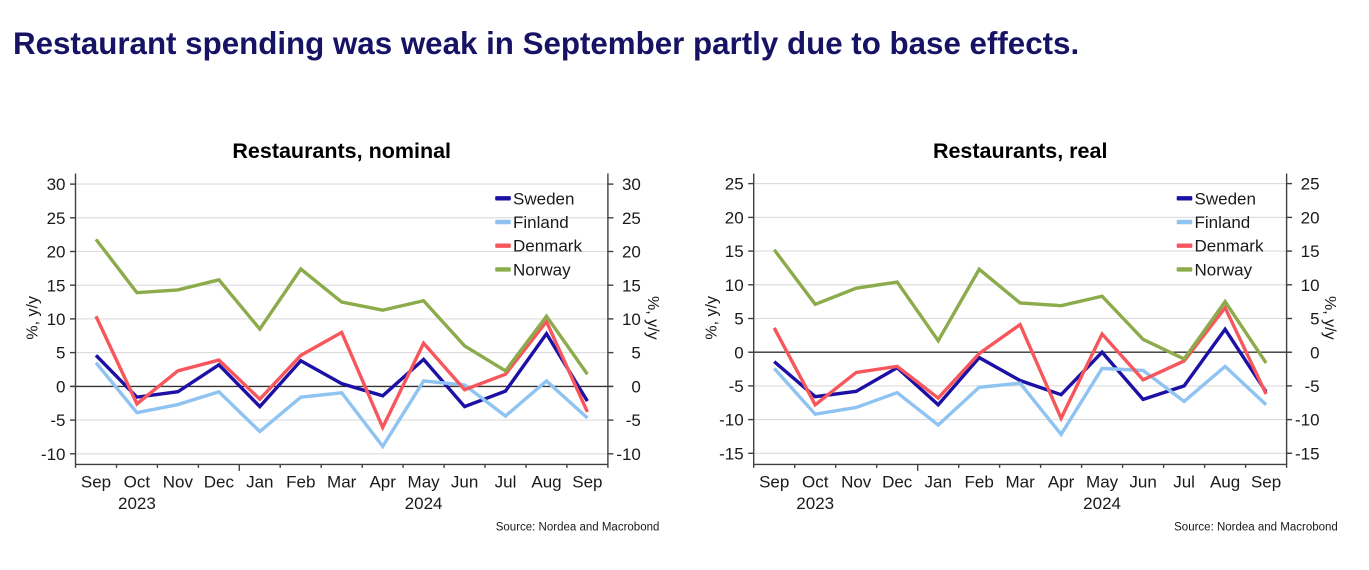 This screenshot has width=1369, height=570. Describe the element at coordinates (341, 151) in the screenshot. I see `svg-text: Restaurants, nominal` at that location.